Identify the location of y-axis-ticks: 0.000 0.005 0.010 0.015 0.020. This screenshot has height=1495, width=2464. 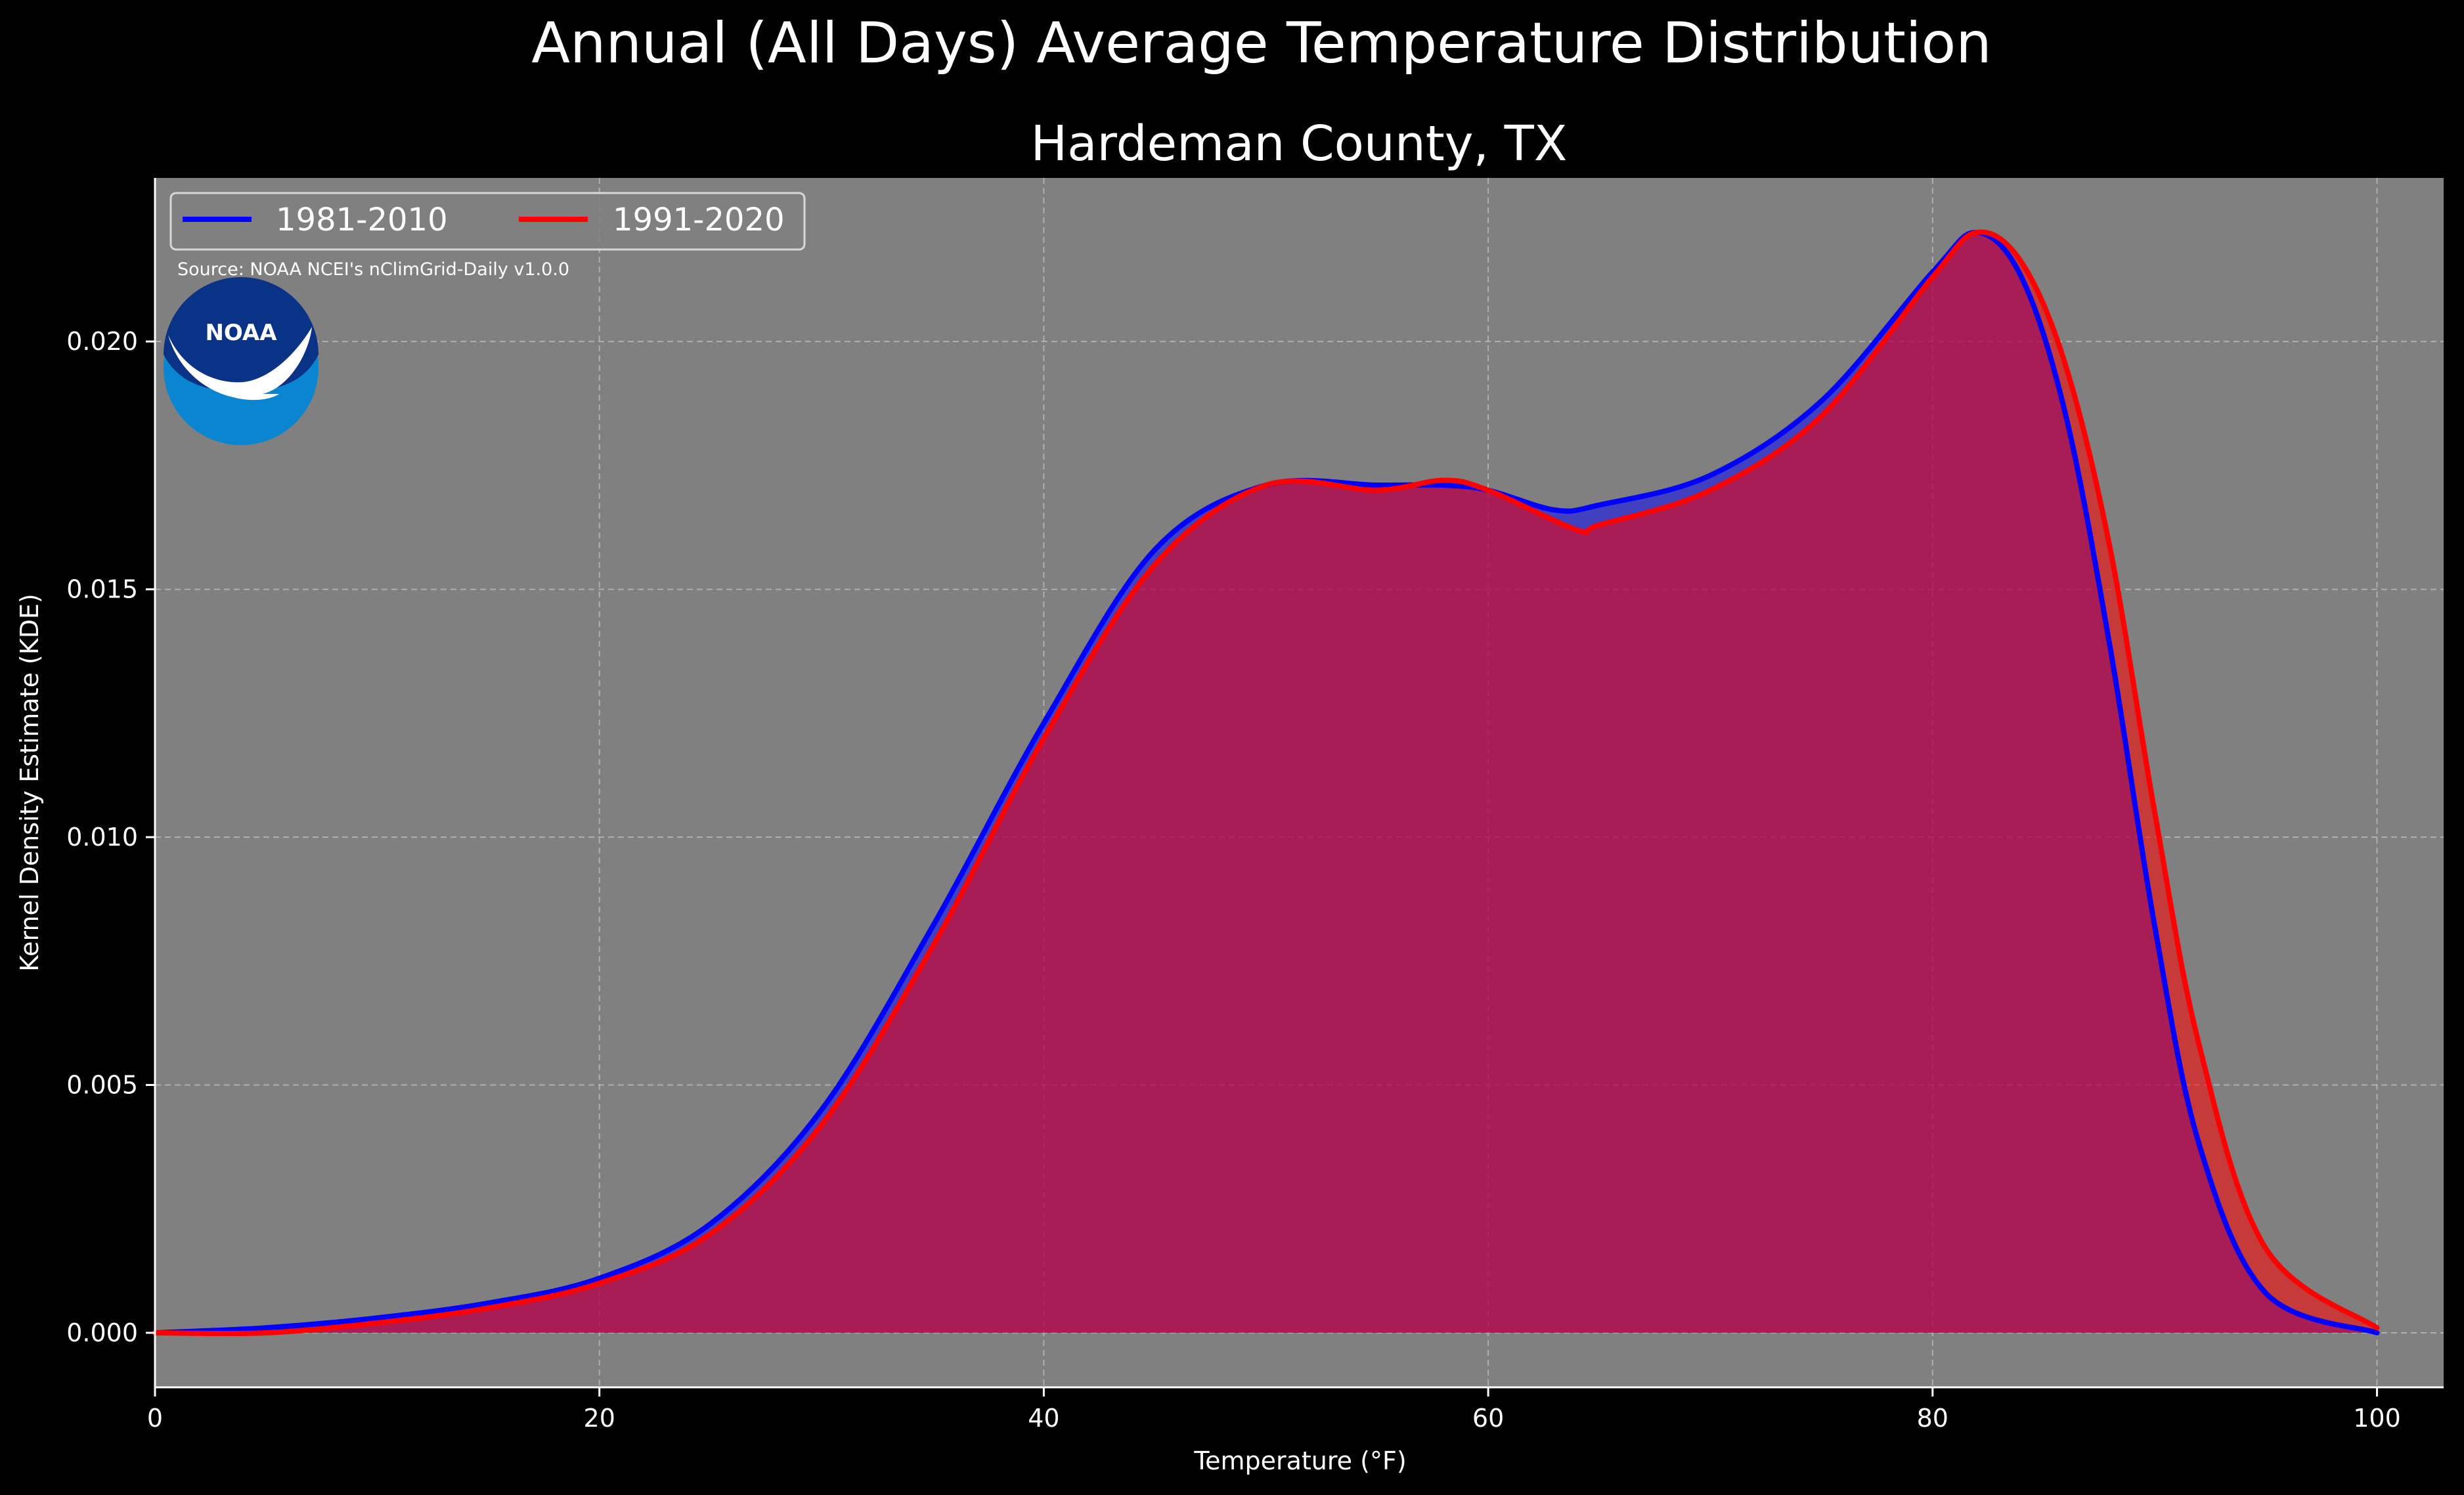
(110, 837).